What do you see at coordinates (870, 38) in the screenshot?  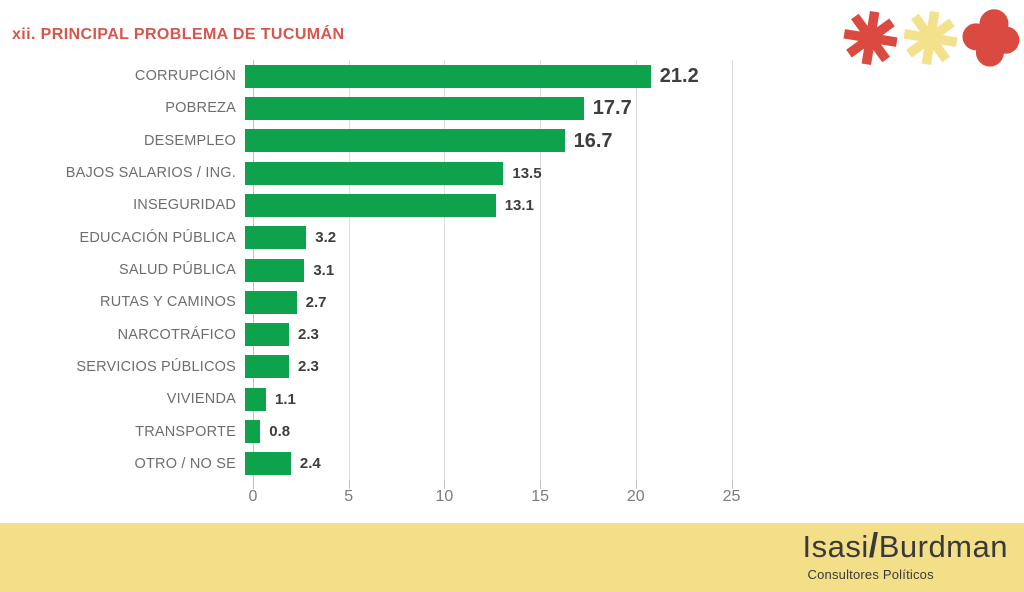 I see `asterisk-icon-red` at bounding box center [870, 38].